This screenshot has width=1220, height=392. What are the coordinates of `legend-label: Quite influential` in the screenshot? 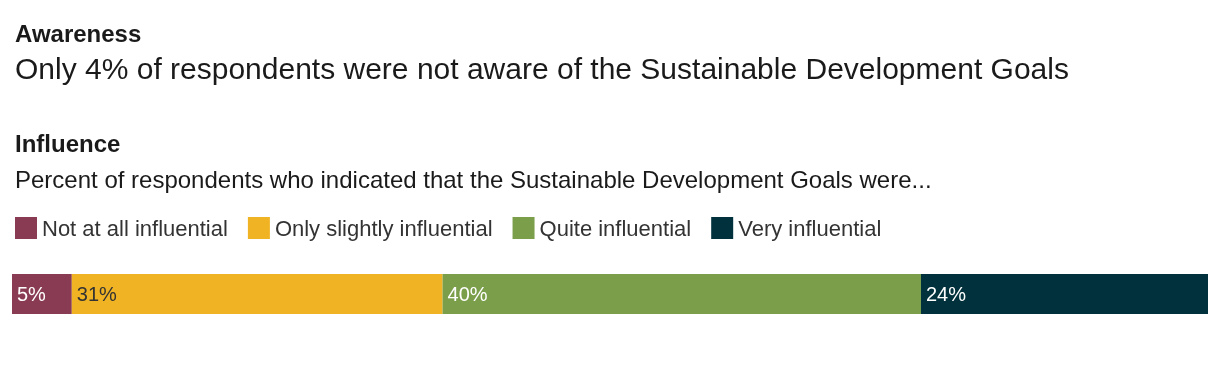 It's located at (615, 228).